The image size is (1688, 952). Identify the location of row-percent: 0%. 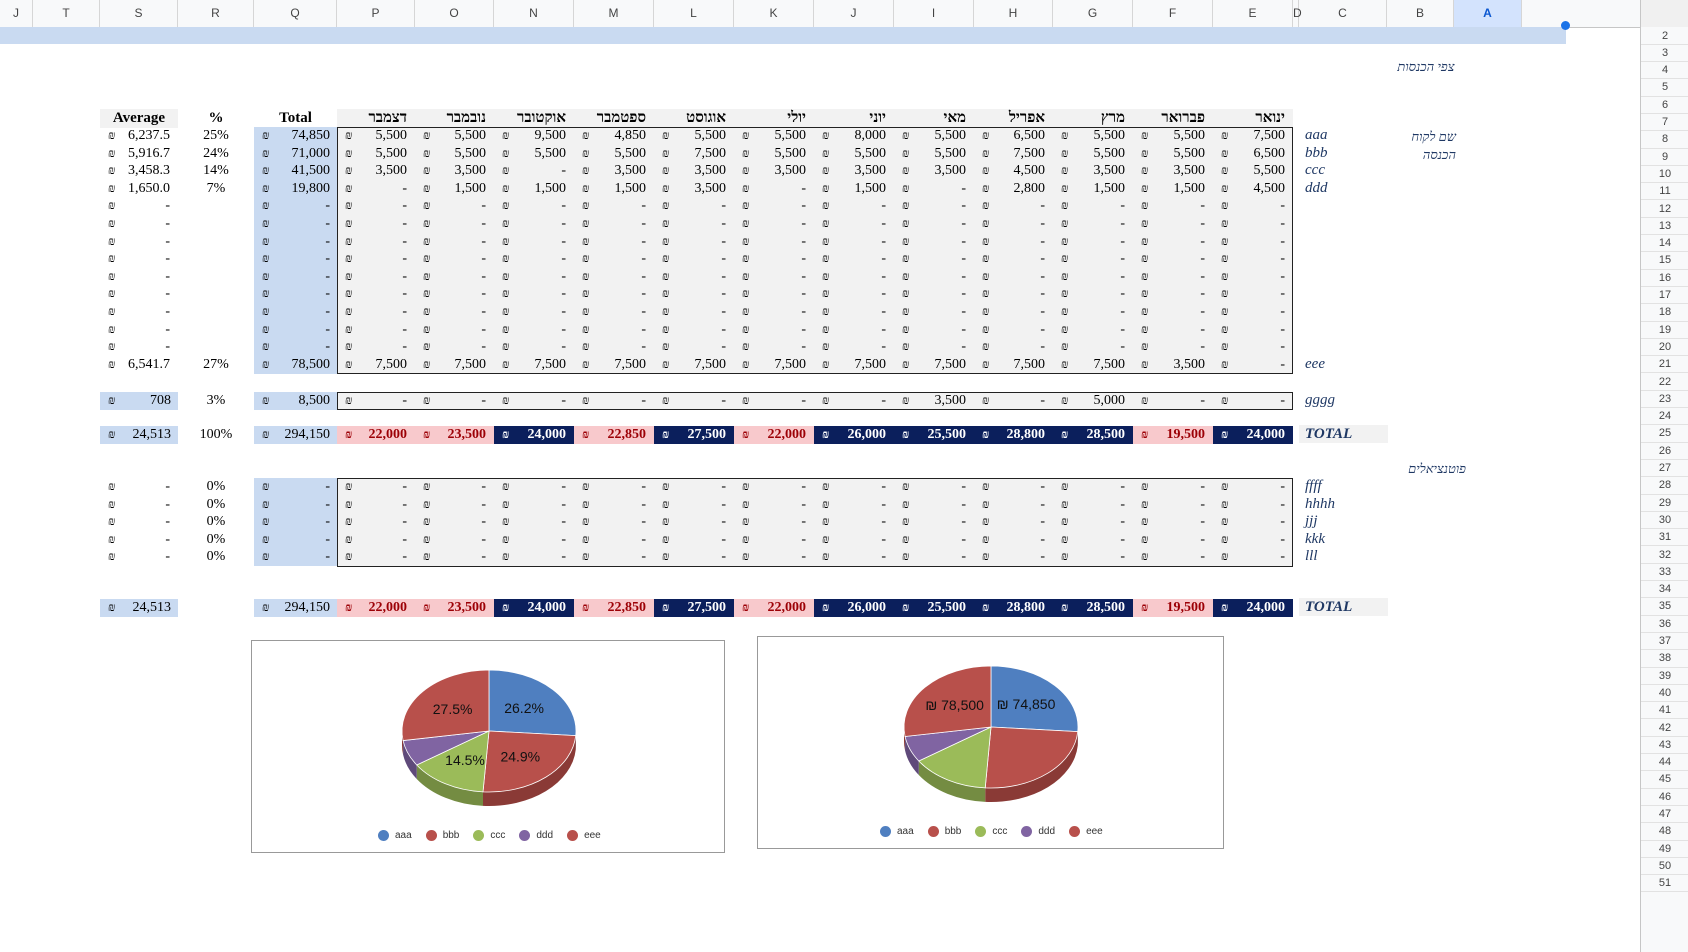
(216, 557).